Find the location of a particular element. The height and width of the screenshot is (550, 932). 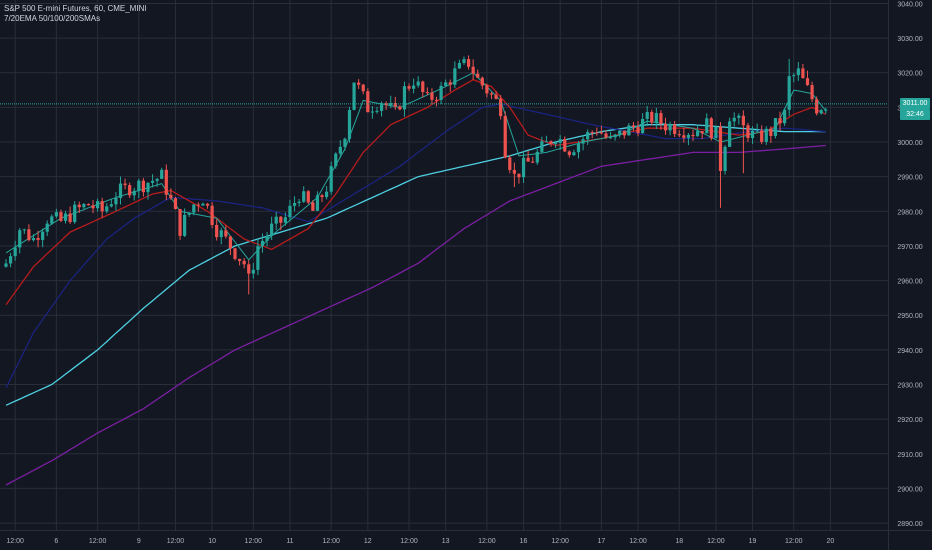

y-tick-label: 2920.00 is located at coordinates (909, 420).